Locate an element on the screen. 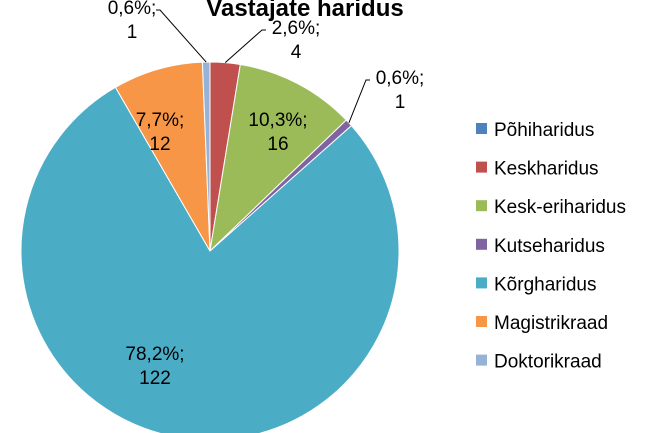 This screenshot has height=433, width=661. legend-label: Kutseharidus is located at coordinates (549, 246).